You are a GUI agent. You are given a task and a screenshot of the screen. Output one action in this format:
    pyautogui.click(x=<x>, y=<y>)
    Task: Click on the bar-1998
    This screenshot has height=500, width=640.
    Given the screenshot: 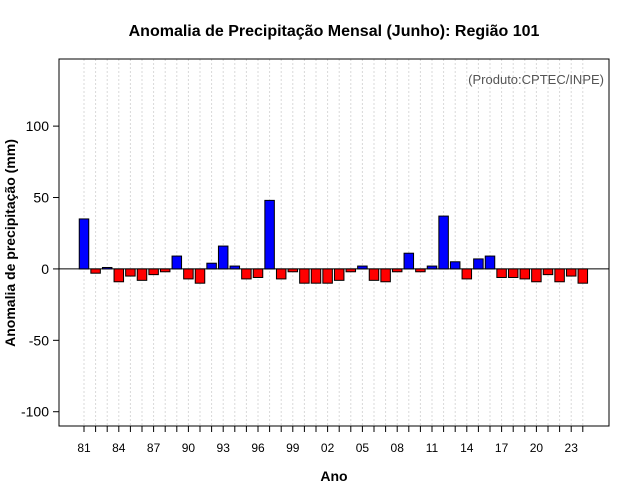 What is the action you would take?
    pyautogui.click(x=281, y=274)
    